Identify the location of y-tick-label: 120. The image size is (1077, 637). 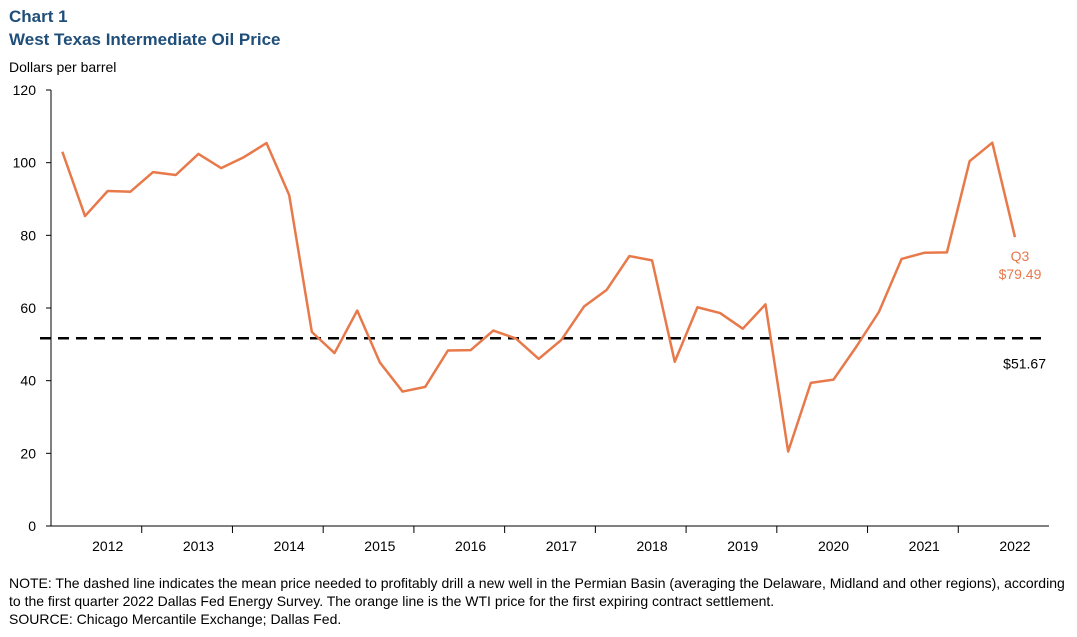
(25, 90).